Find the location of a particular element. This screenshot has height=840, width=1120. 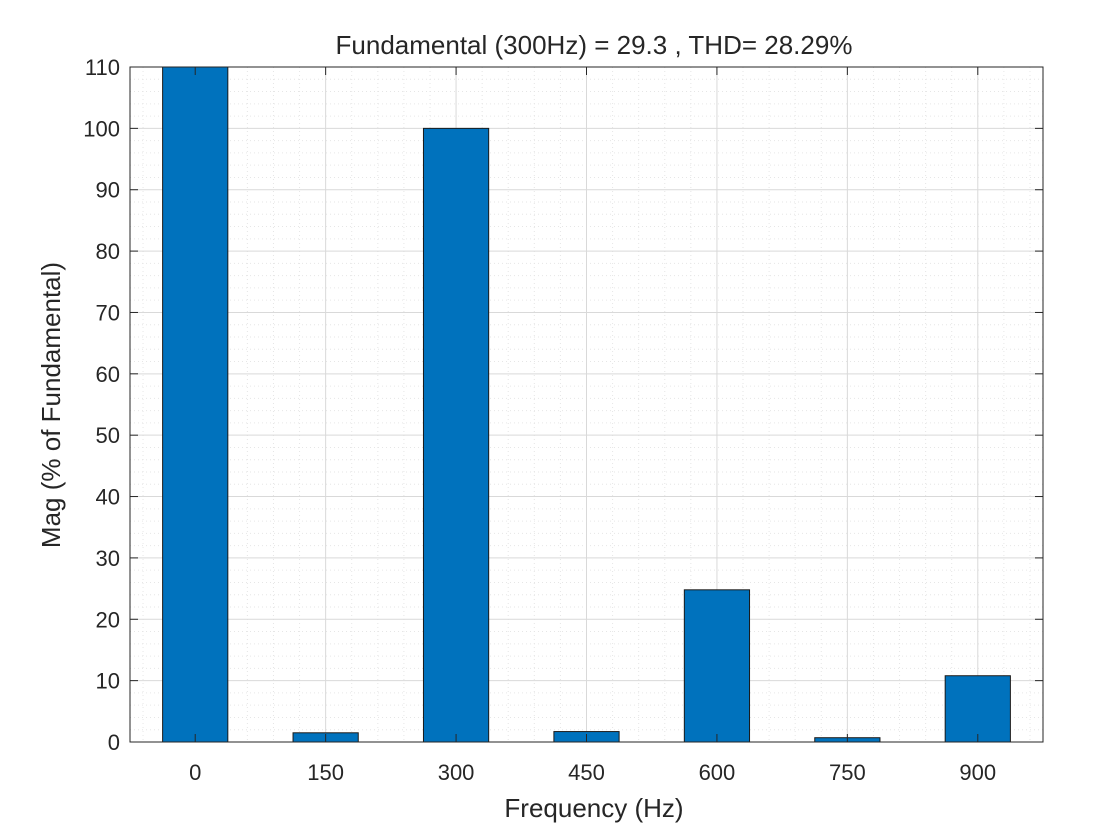

y-tick-label: 80 is located at coordinates (108, 251).